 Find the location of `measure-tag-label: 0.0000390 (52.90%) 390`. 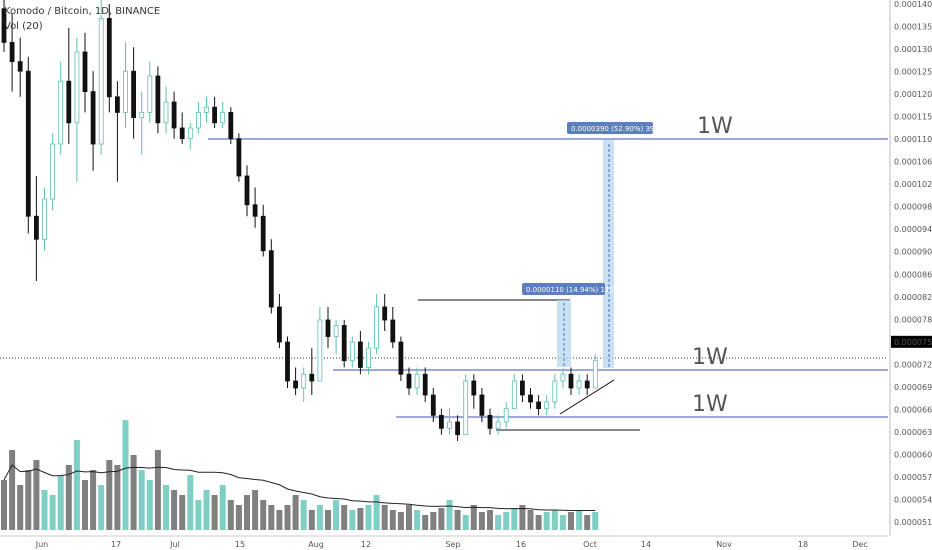

measure-tag-label: 0.0000390 (52.90%) 390 is located at coordinates (615, 129).